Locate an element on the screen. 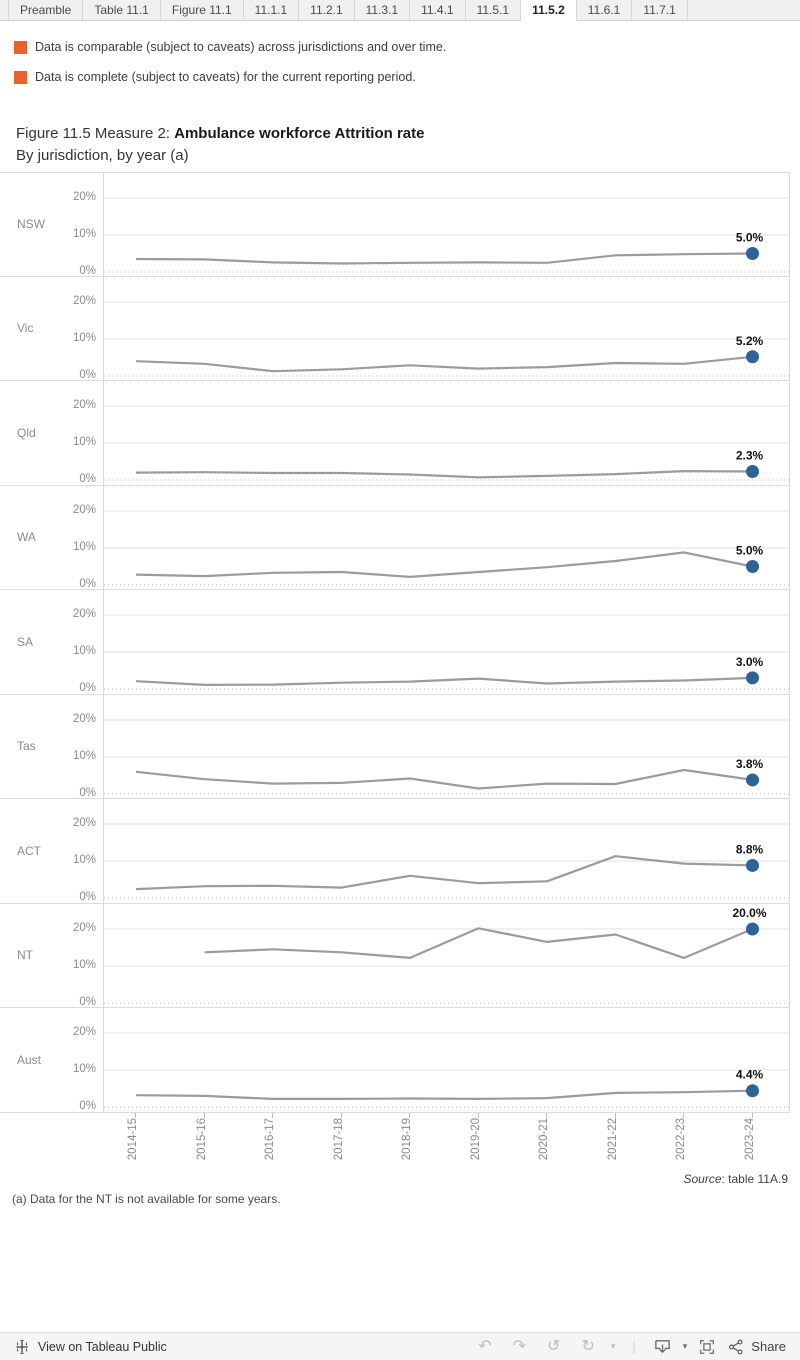 The width and height of the screenshot is (800, 1360). panel-row-nsw: NSW 20% 10% 0% 5.0% is located at coordinates (395, 224).